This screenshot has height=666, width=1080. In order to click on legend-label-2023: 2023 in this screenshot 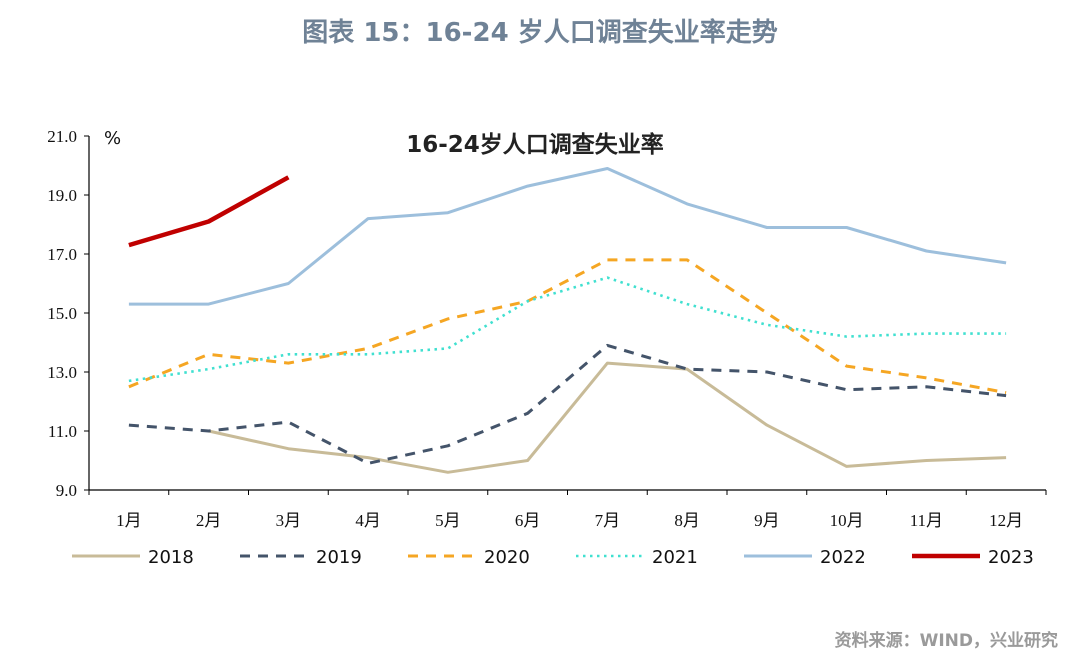, I will do `click(1011, 557)`.